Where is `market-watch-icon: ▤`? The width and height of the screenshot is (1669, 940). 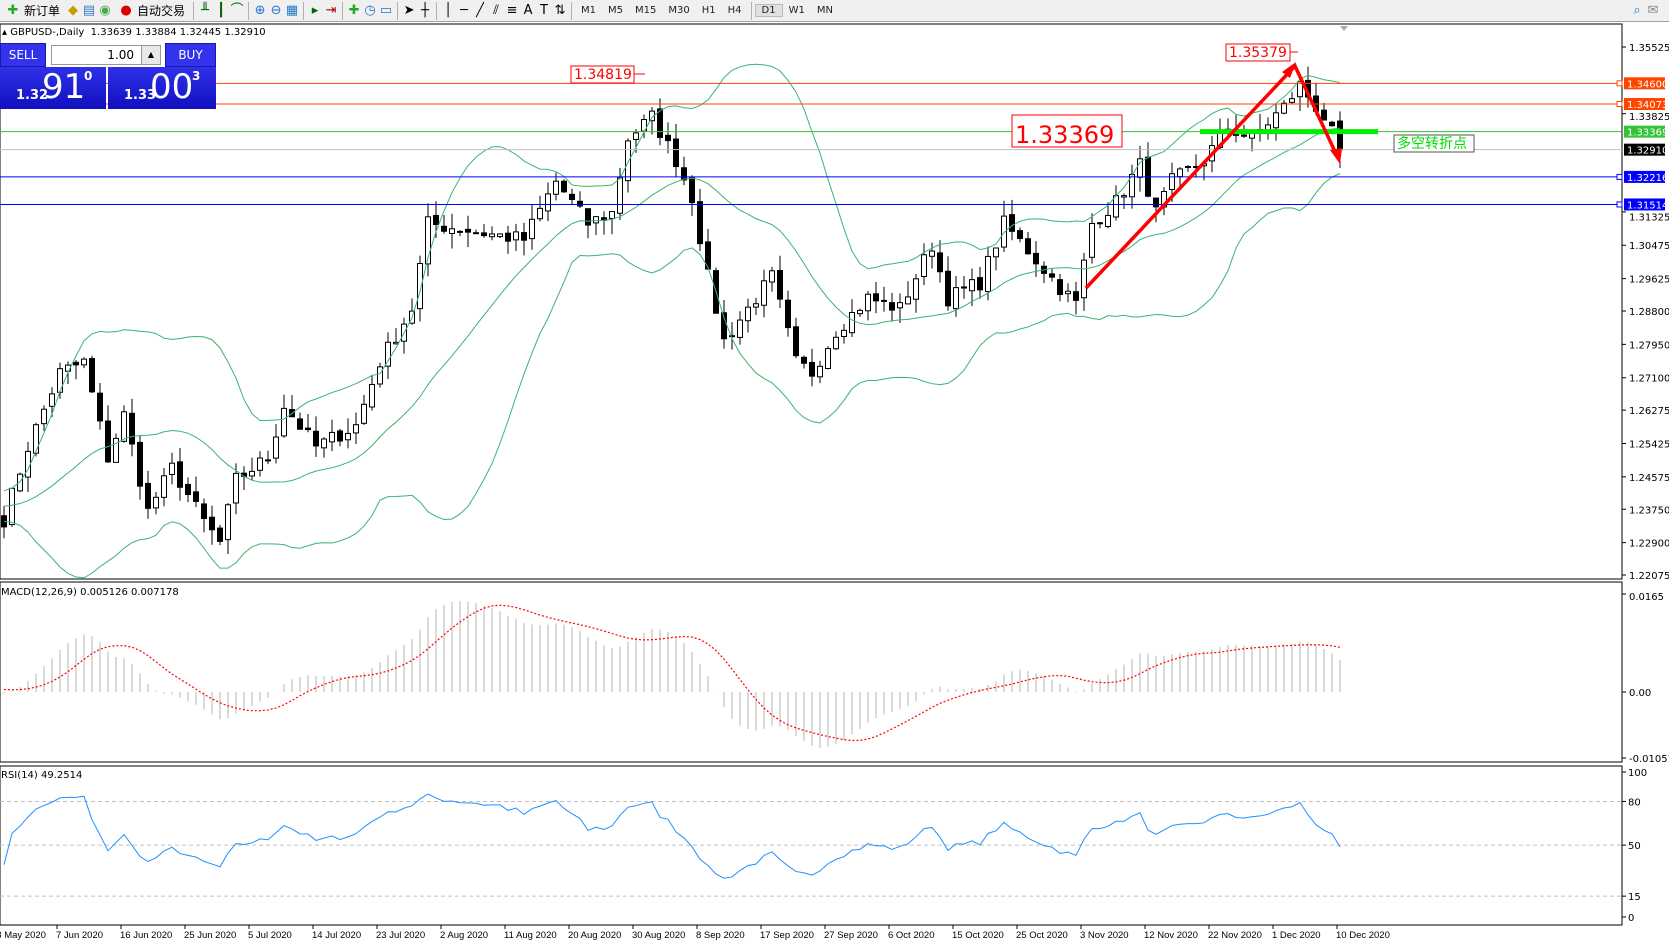 market-watch-icon: ▤ is located at coordinates (89, 10).